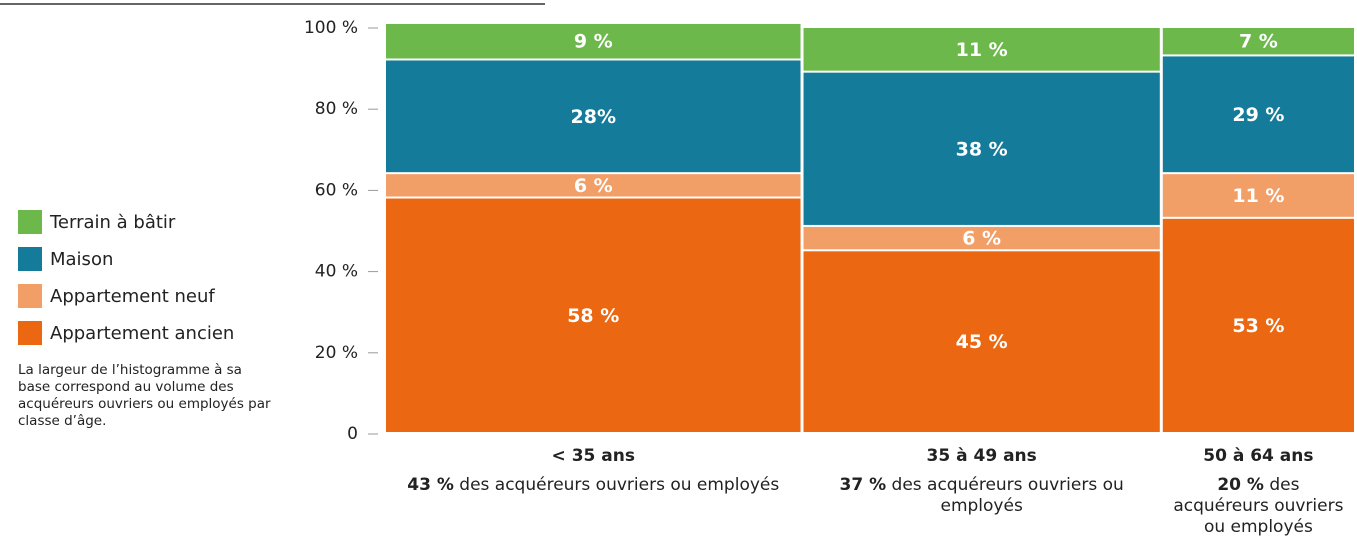  I want to click on caption: 20 % des acquéreurs ouvriers ou employés, so click(1258, 506).